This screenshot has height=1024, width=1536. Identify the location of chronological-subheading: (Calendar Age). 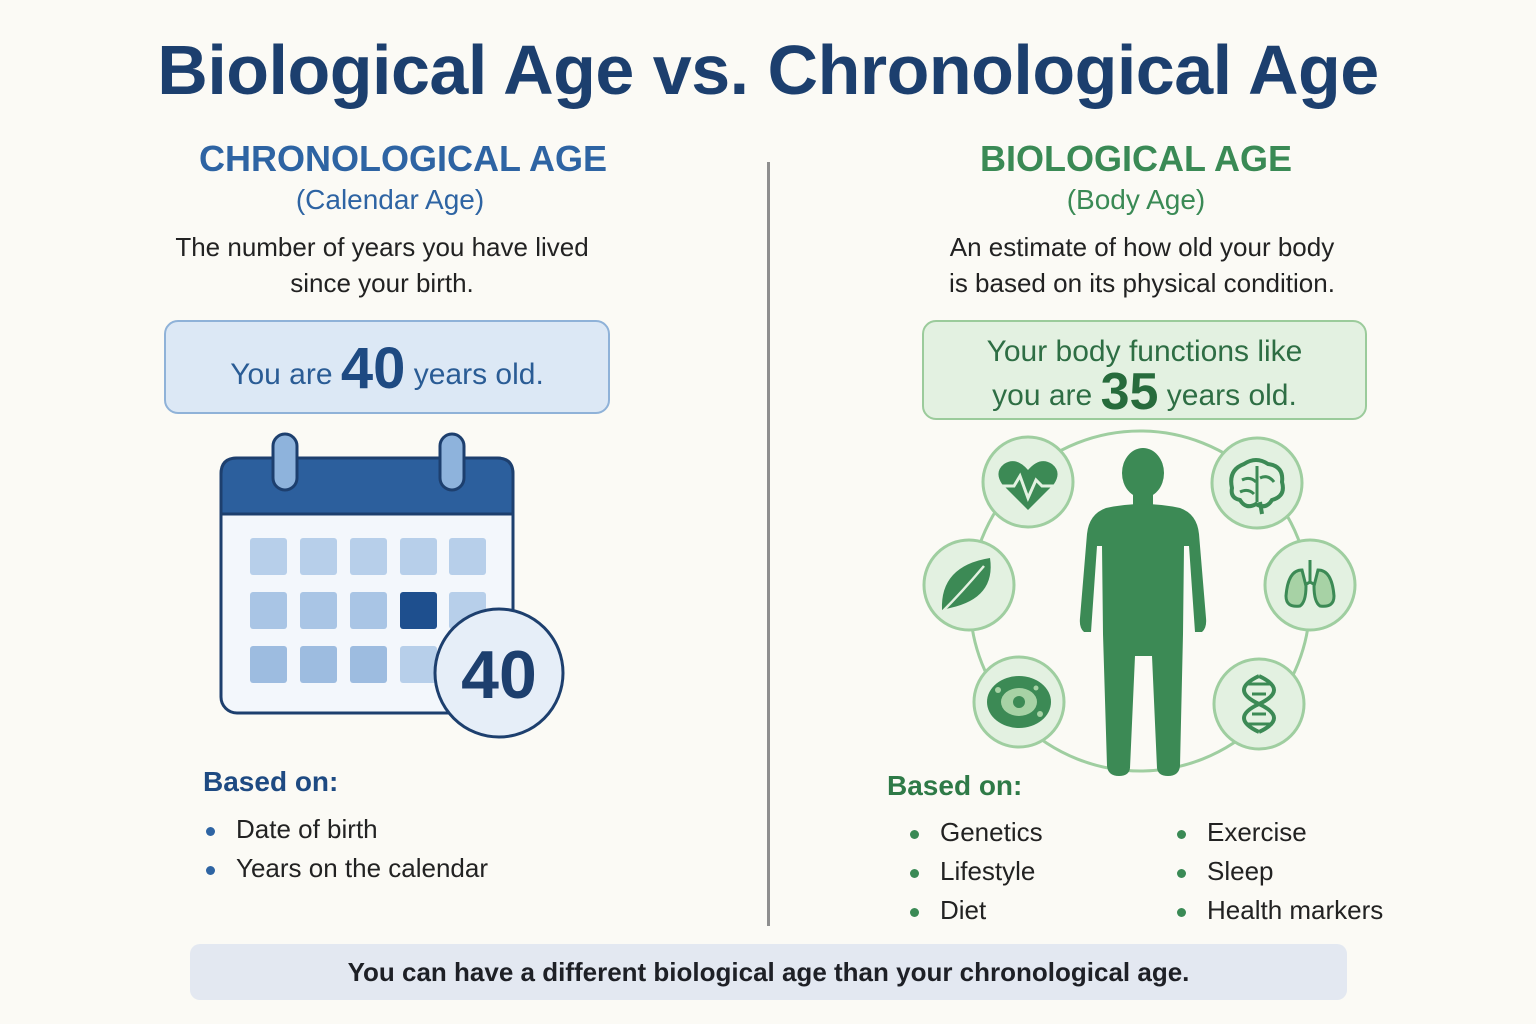
(390, 199).